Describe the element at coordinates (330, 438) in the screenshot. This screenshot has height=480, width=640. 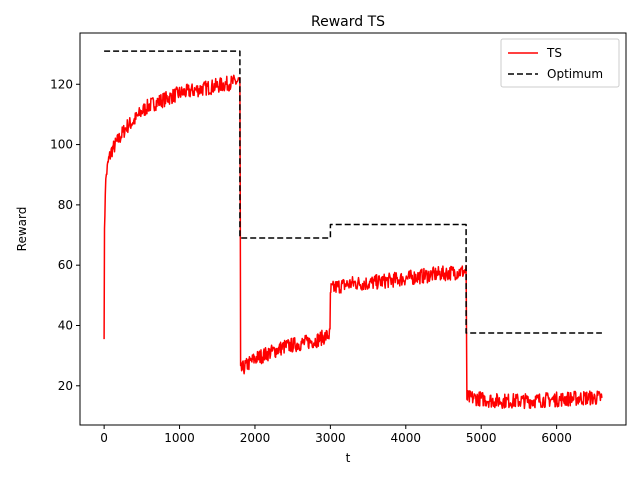
I see `x-tick-label: 3000` at that location.